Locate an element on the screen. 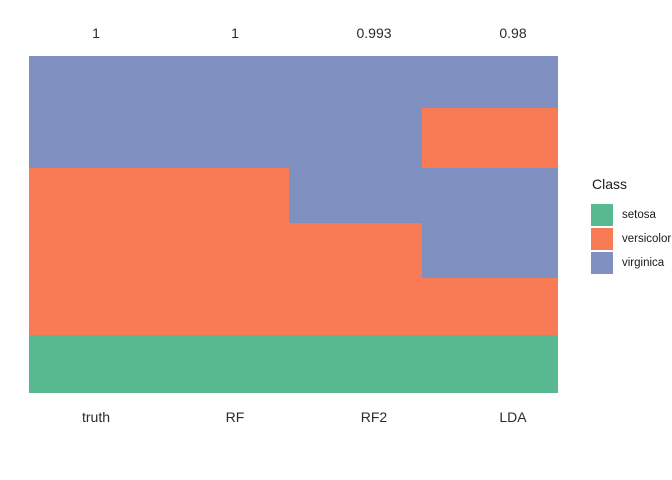  legend-items: setosa versicolor virginica is located at coordinates (631, 239).